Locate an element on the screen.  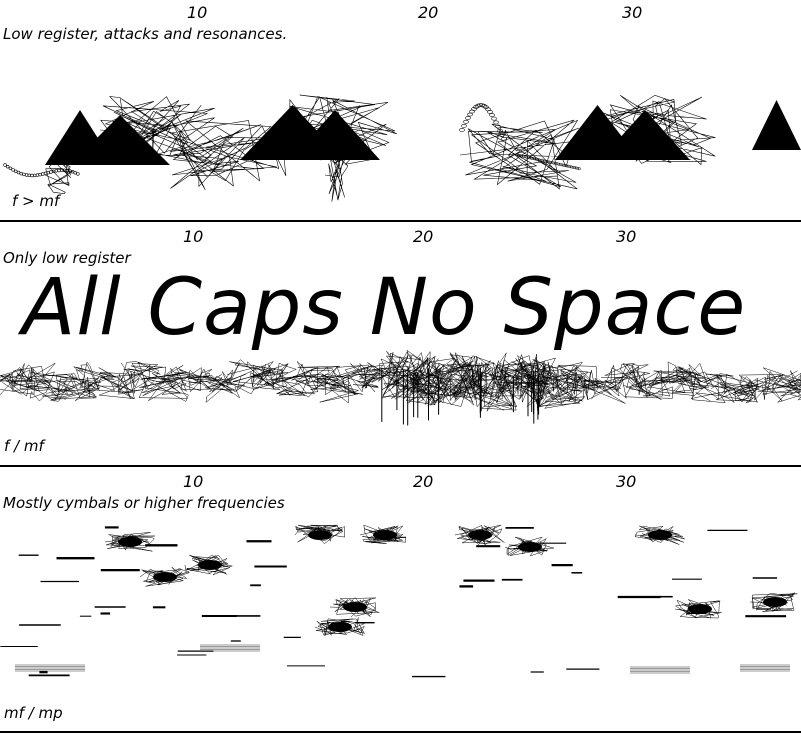
system-caption: Mostly cymbals or higher frequencies is located at coordinates (144, 503).